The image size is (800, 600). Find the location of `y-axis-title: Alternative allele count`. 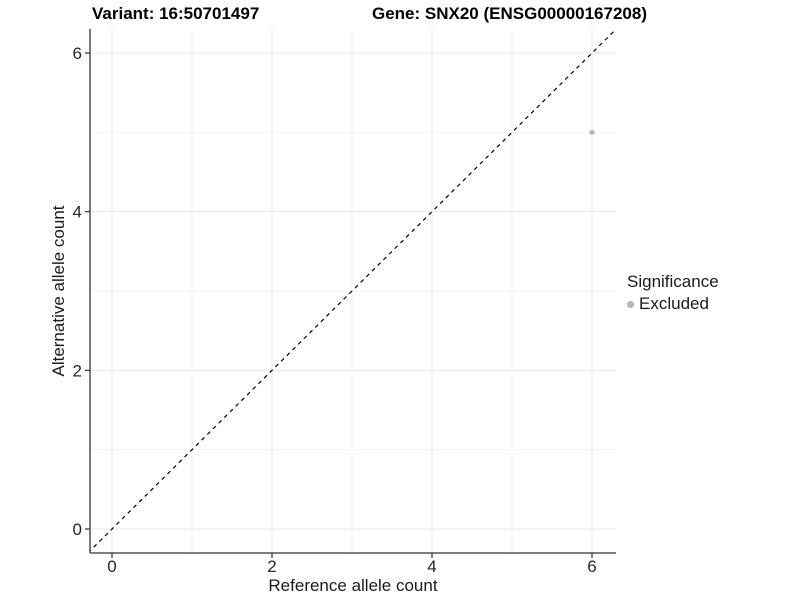

y-axis-title: Alternative allele count is located at coordinates (58, 291).